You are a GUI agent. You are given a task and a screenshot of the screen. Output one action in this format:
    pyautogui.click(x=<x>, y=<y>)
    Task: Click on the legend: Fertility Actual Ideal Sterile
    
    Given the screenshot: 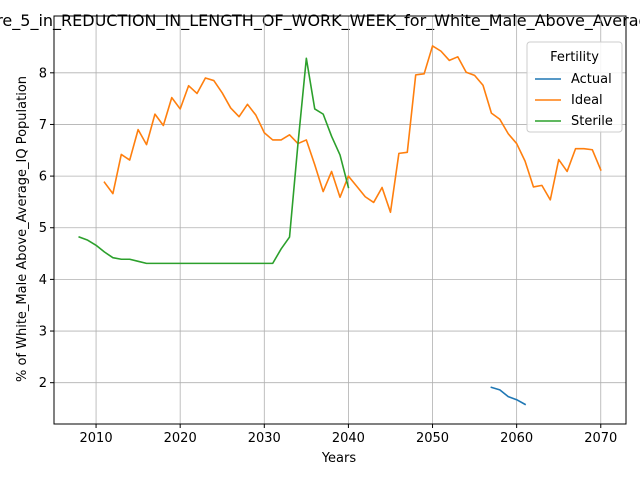 What is the action you would take?
    pyautogui.click(x=574, y=87)
    